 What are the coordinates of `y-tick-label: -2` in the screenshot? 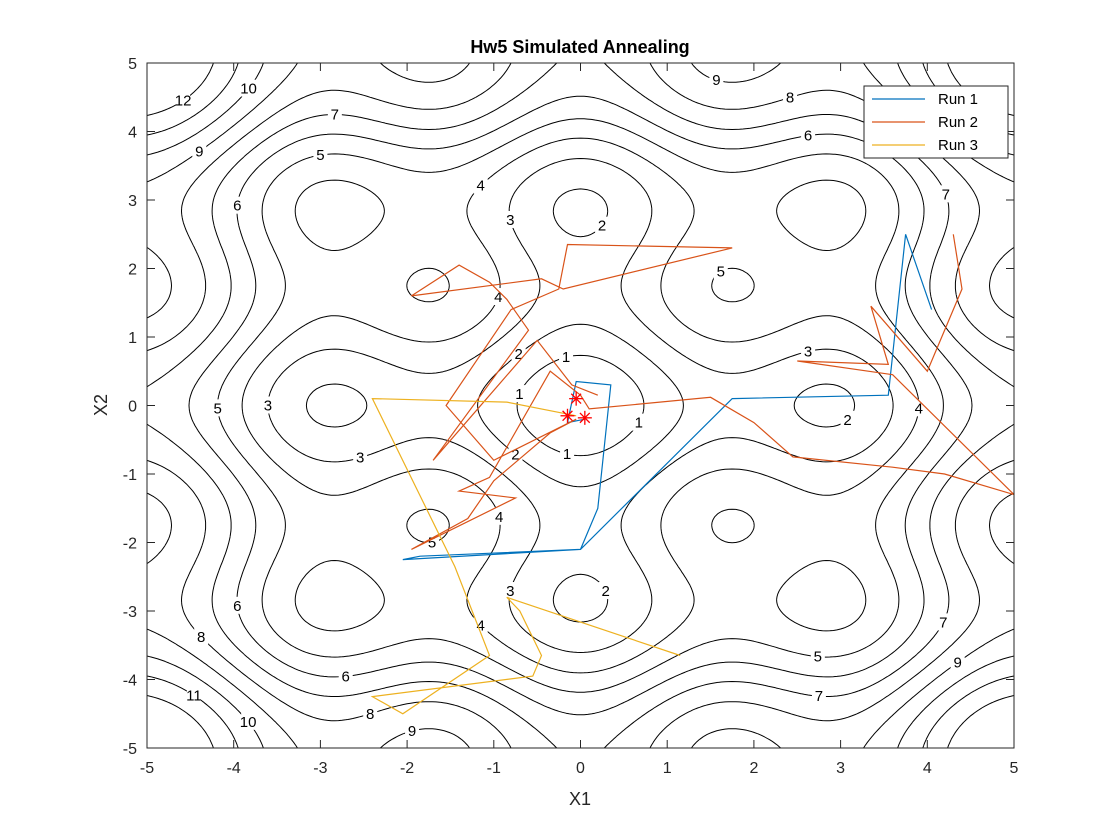 It's located at (130, 544).